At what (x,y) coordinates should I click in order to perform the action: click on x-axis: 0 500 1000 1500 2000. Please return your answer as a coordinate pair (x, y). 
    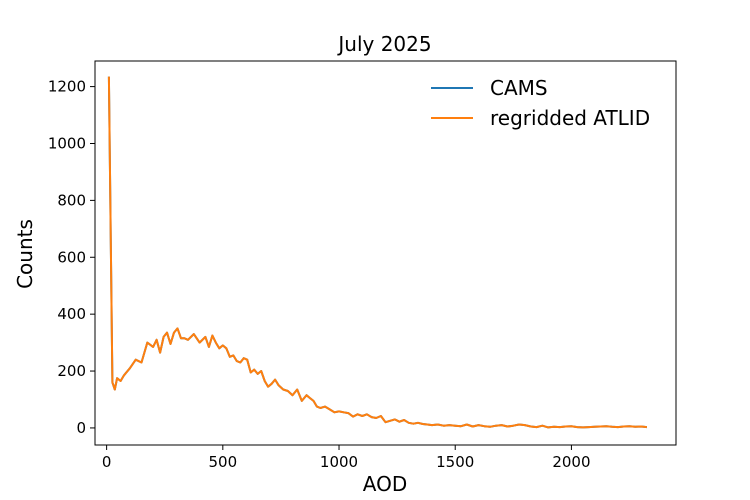
    Looking at the image, I should click on (346, 458).